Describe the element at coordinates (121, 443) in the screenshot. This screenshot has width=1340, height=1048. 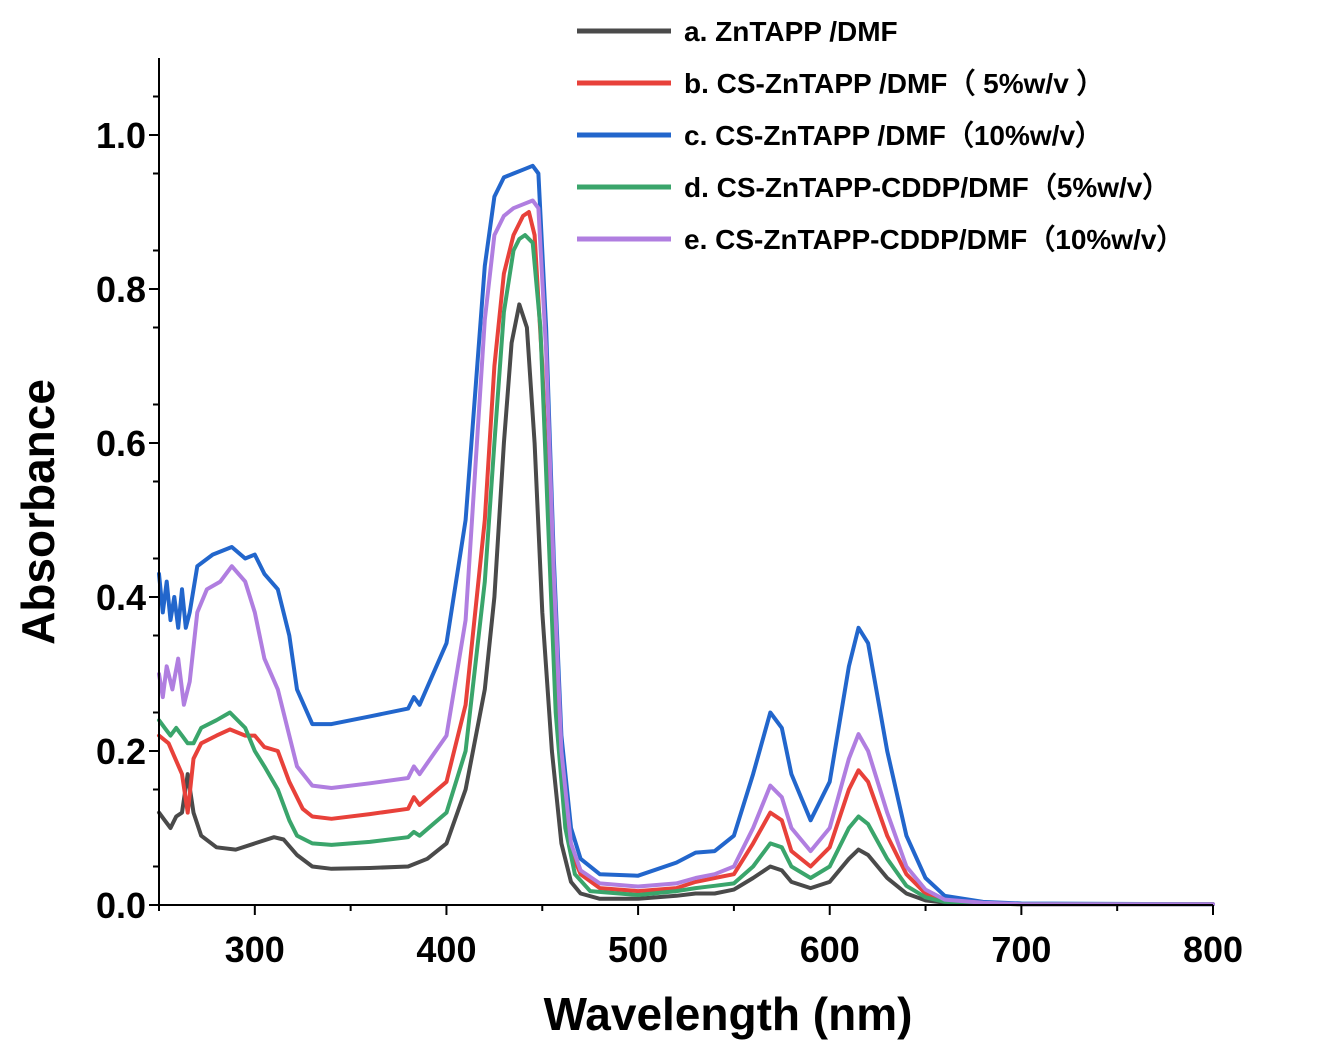
I see `y-tick-label: 0.6` at that location.